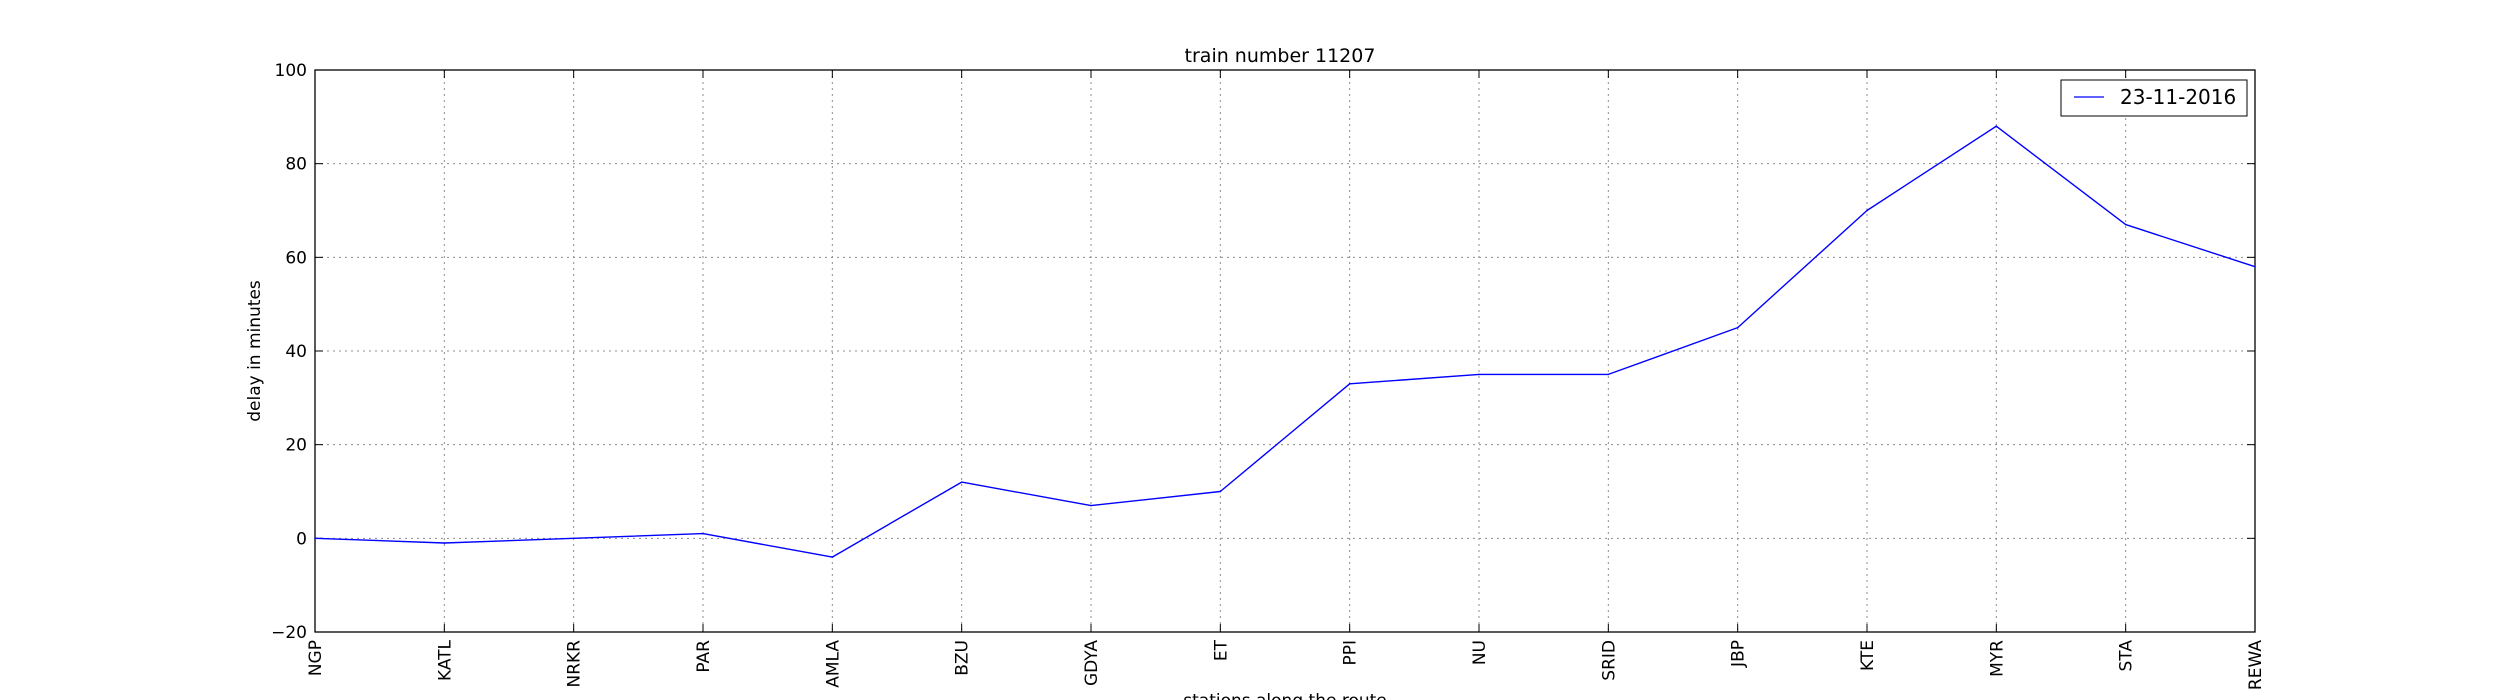 The image size is (2500, 700). I want to click on x-tick-label: PAR, so click(704, 656).